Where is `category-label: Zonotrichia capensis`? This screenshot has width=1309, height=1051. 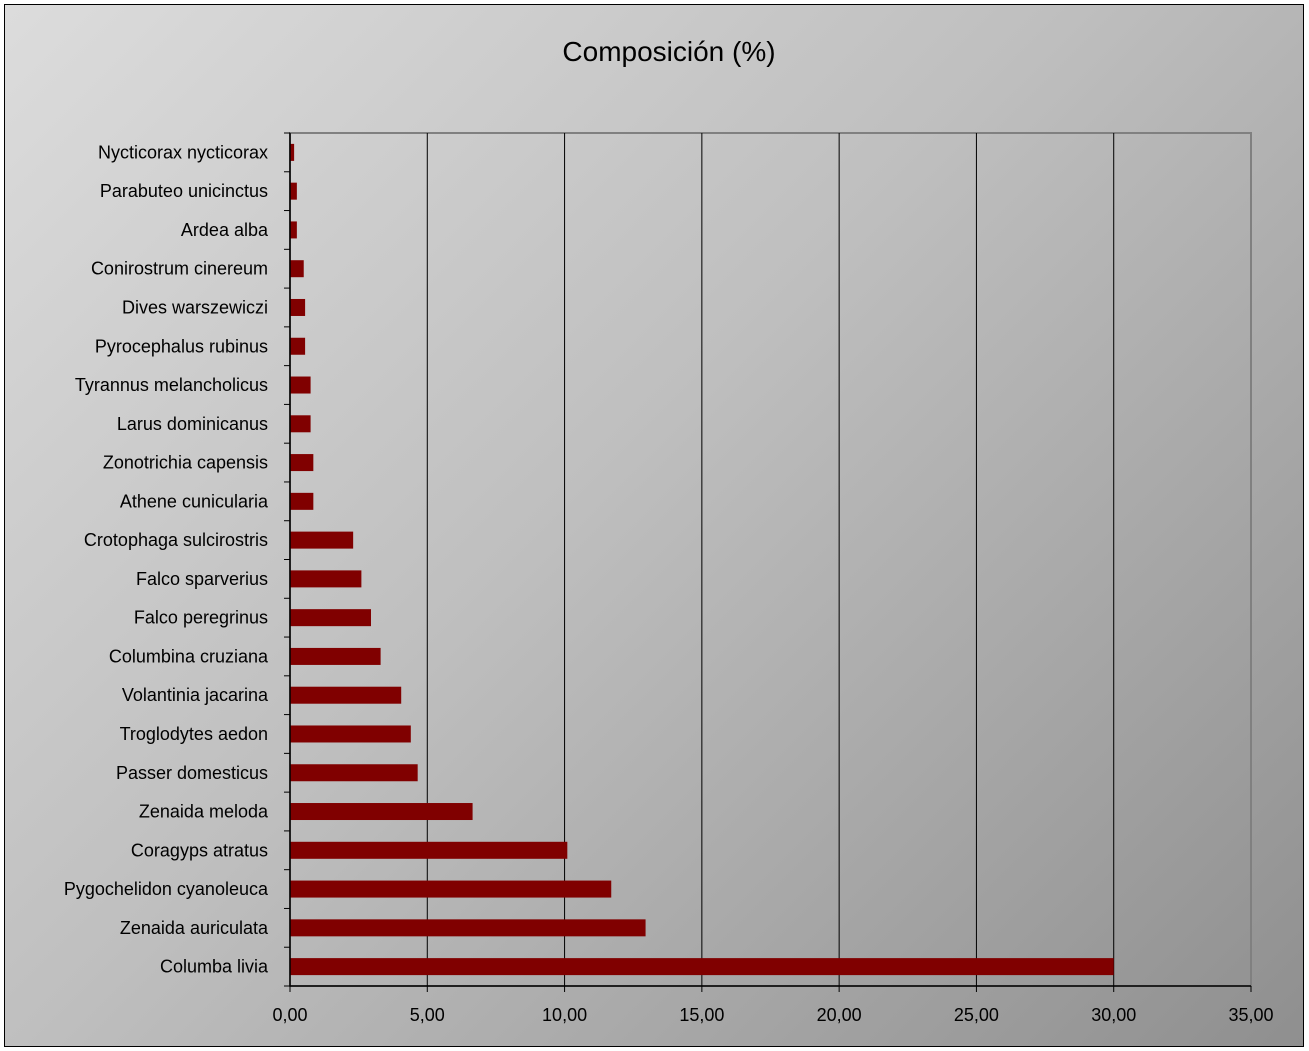
category-label: Zonotrichia capensis is located at coordinates (185, 463).